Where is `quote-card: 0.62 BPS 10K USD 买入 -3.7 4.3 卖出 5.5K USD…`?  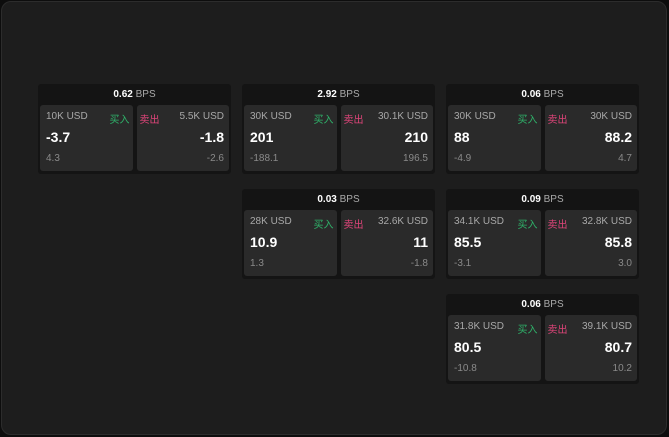 quote-card: 0.62 BPS 10K USD 买入 -3.7 4.3 卖出 5.5K USD… is located at coordinates (134, 129).